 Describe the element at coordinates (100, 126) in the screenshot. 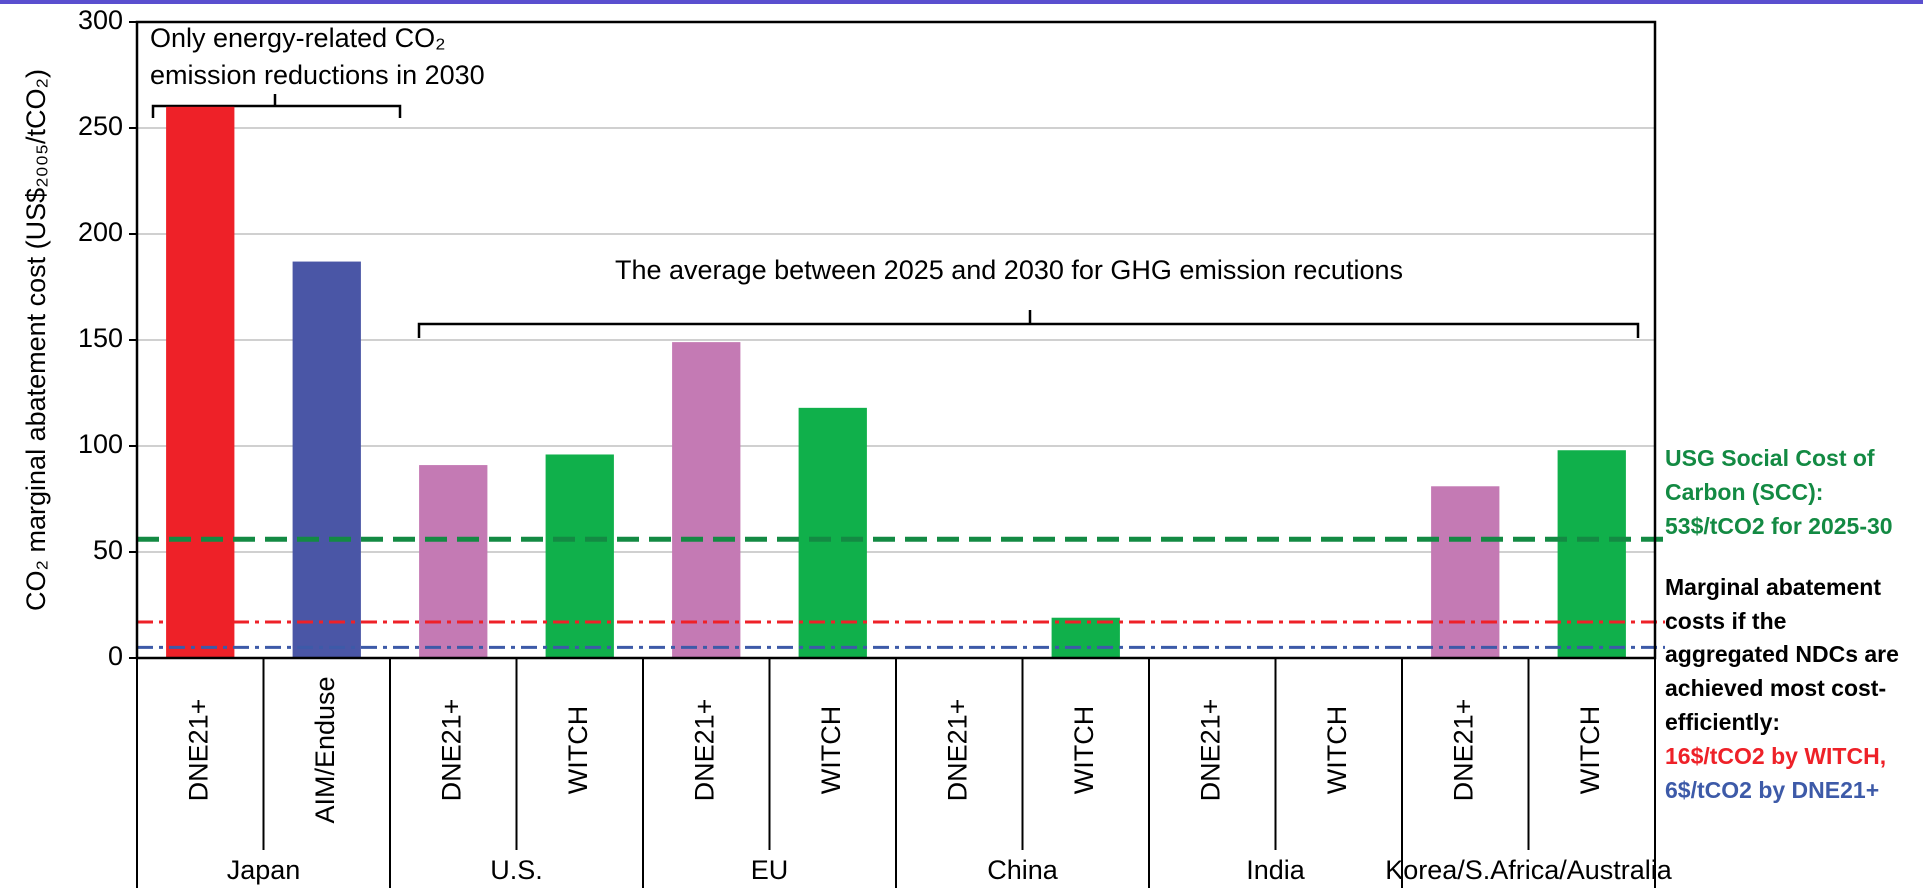

I see `y-tick-label: 250` at that location.